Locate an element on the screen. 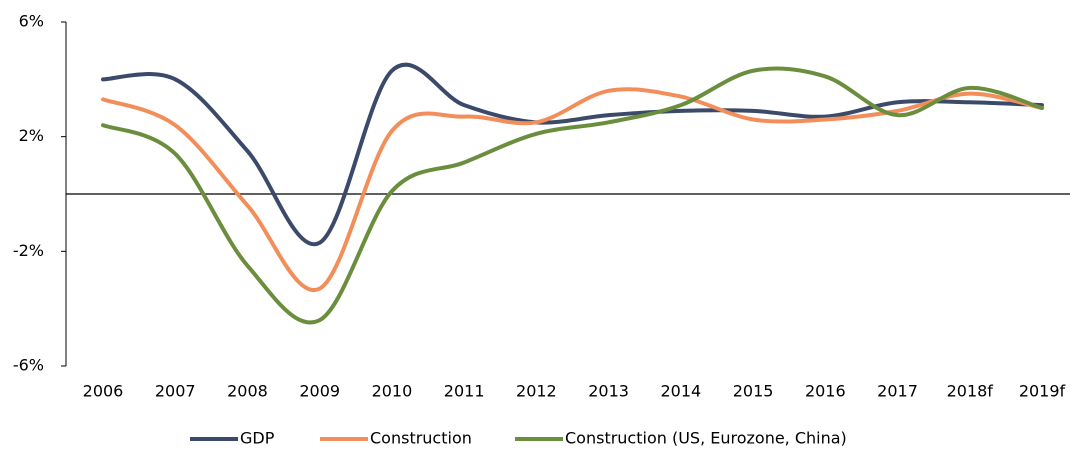  x-tick-label: 2019f is located at coordinates (1042, 391).